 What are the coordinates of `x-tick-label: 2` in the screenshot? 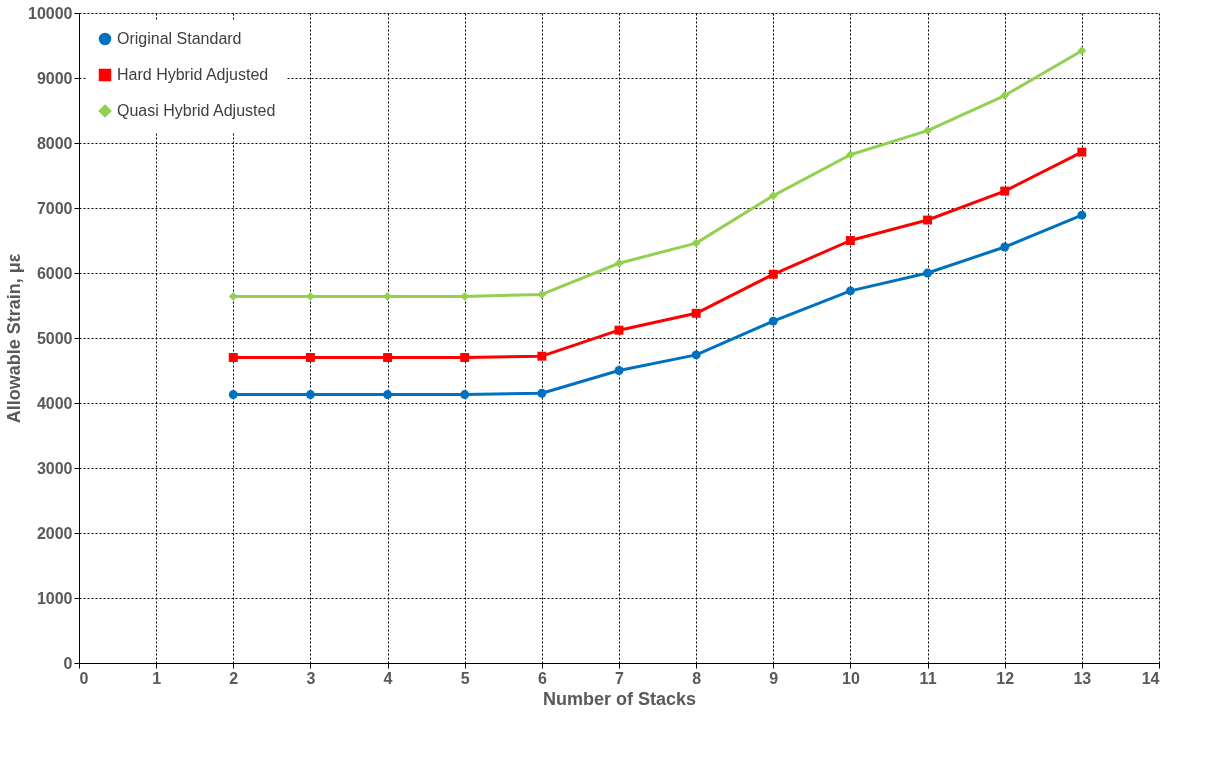 It's located at (234, 678).